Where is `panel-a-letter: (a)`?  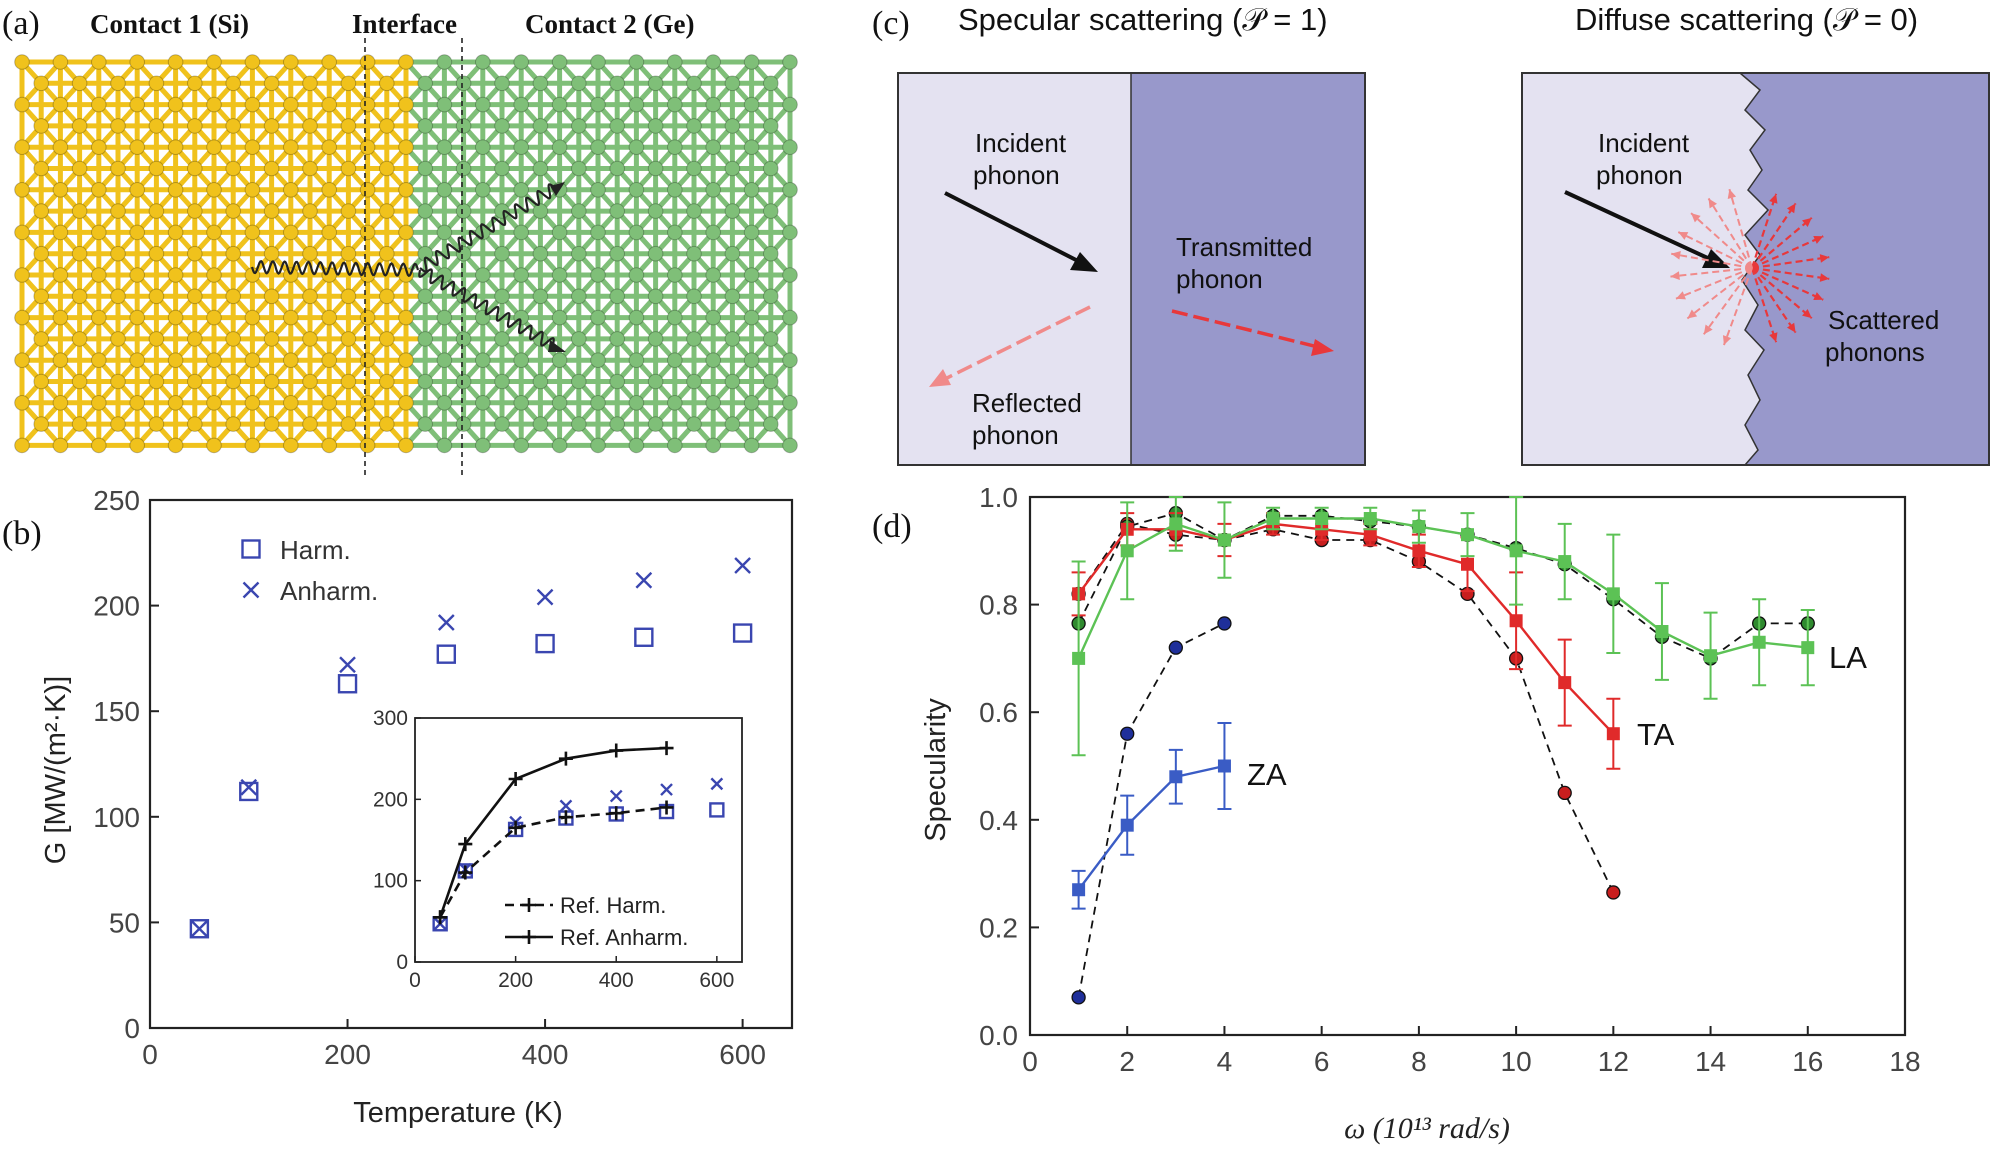
panel-a-letter: (a) is located at coordinates (21, 23).